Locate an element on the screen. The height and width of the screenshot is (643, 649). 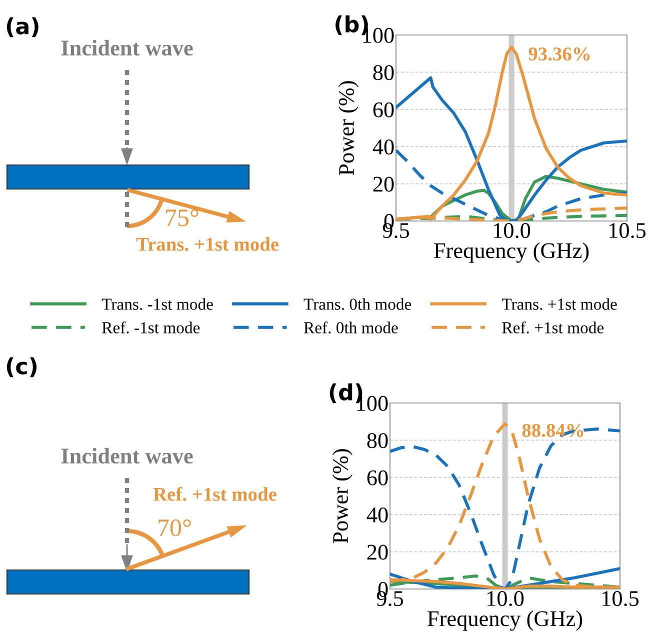
text: (a) is located at coordinates (22, 27).